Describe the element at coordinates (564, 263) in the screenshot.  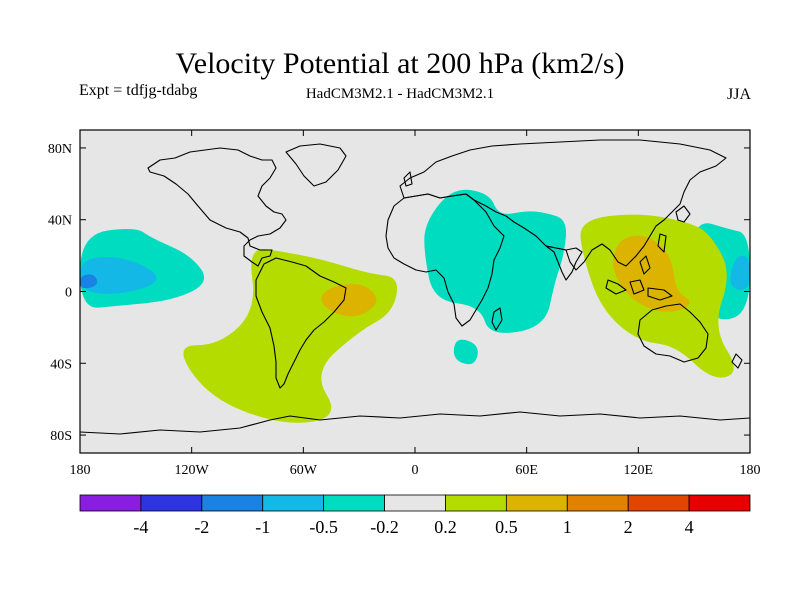
I see `coastline-india` at that location.